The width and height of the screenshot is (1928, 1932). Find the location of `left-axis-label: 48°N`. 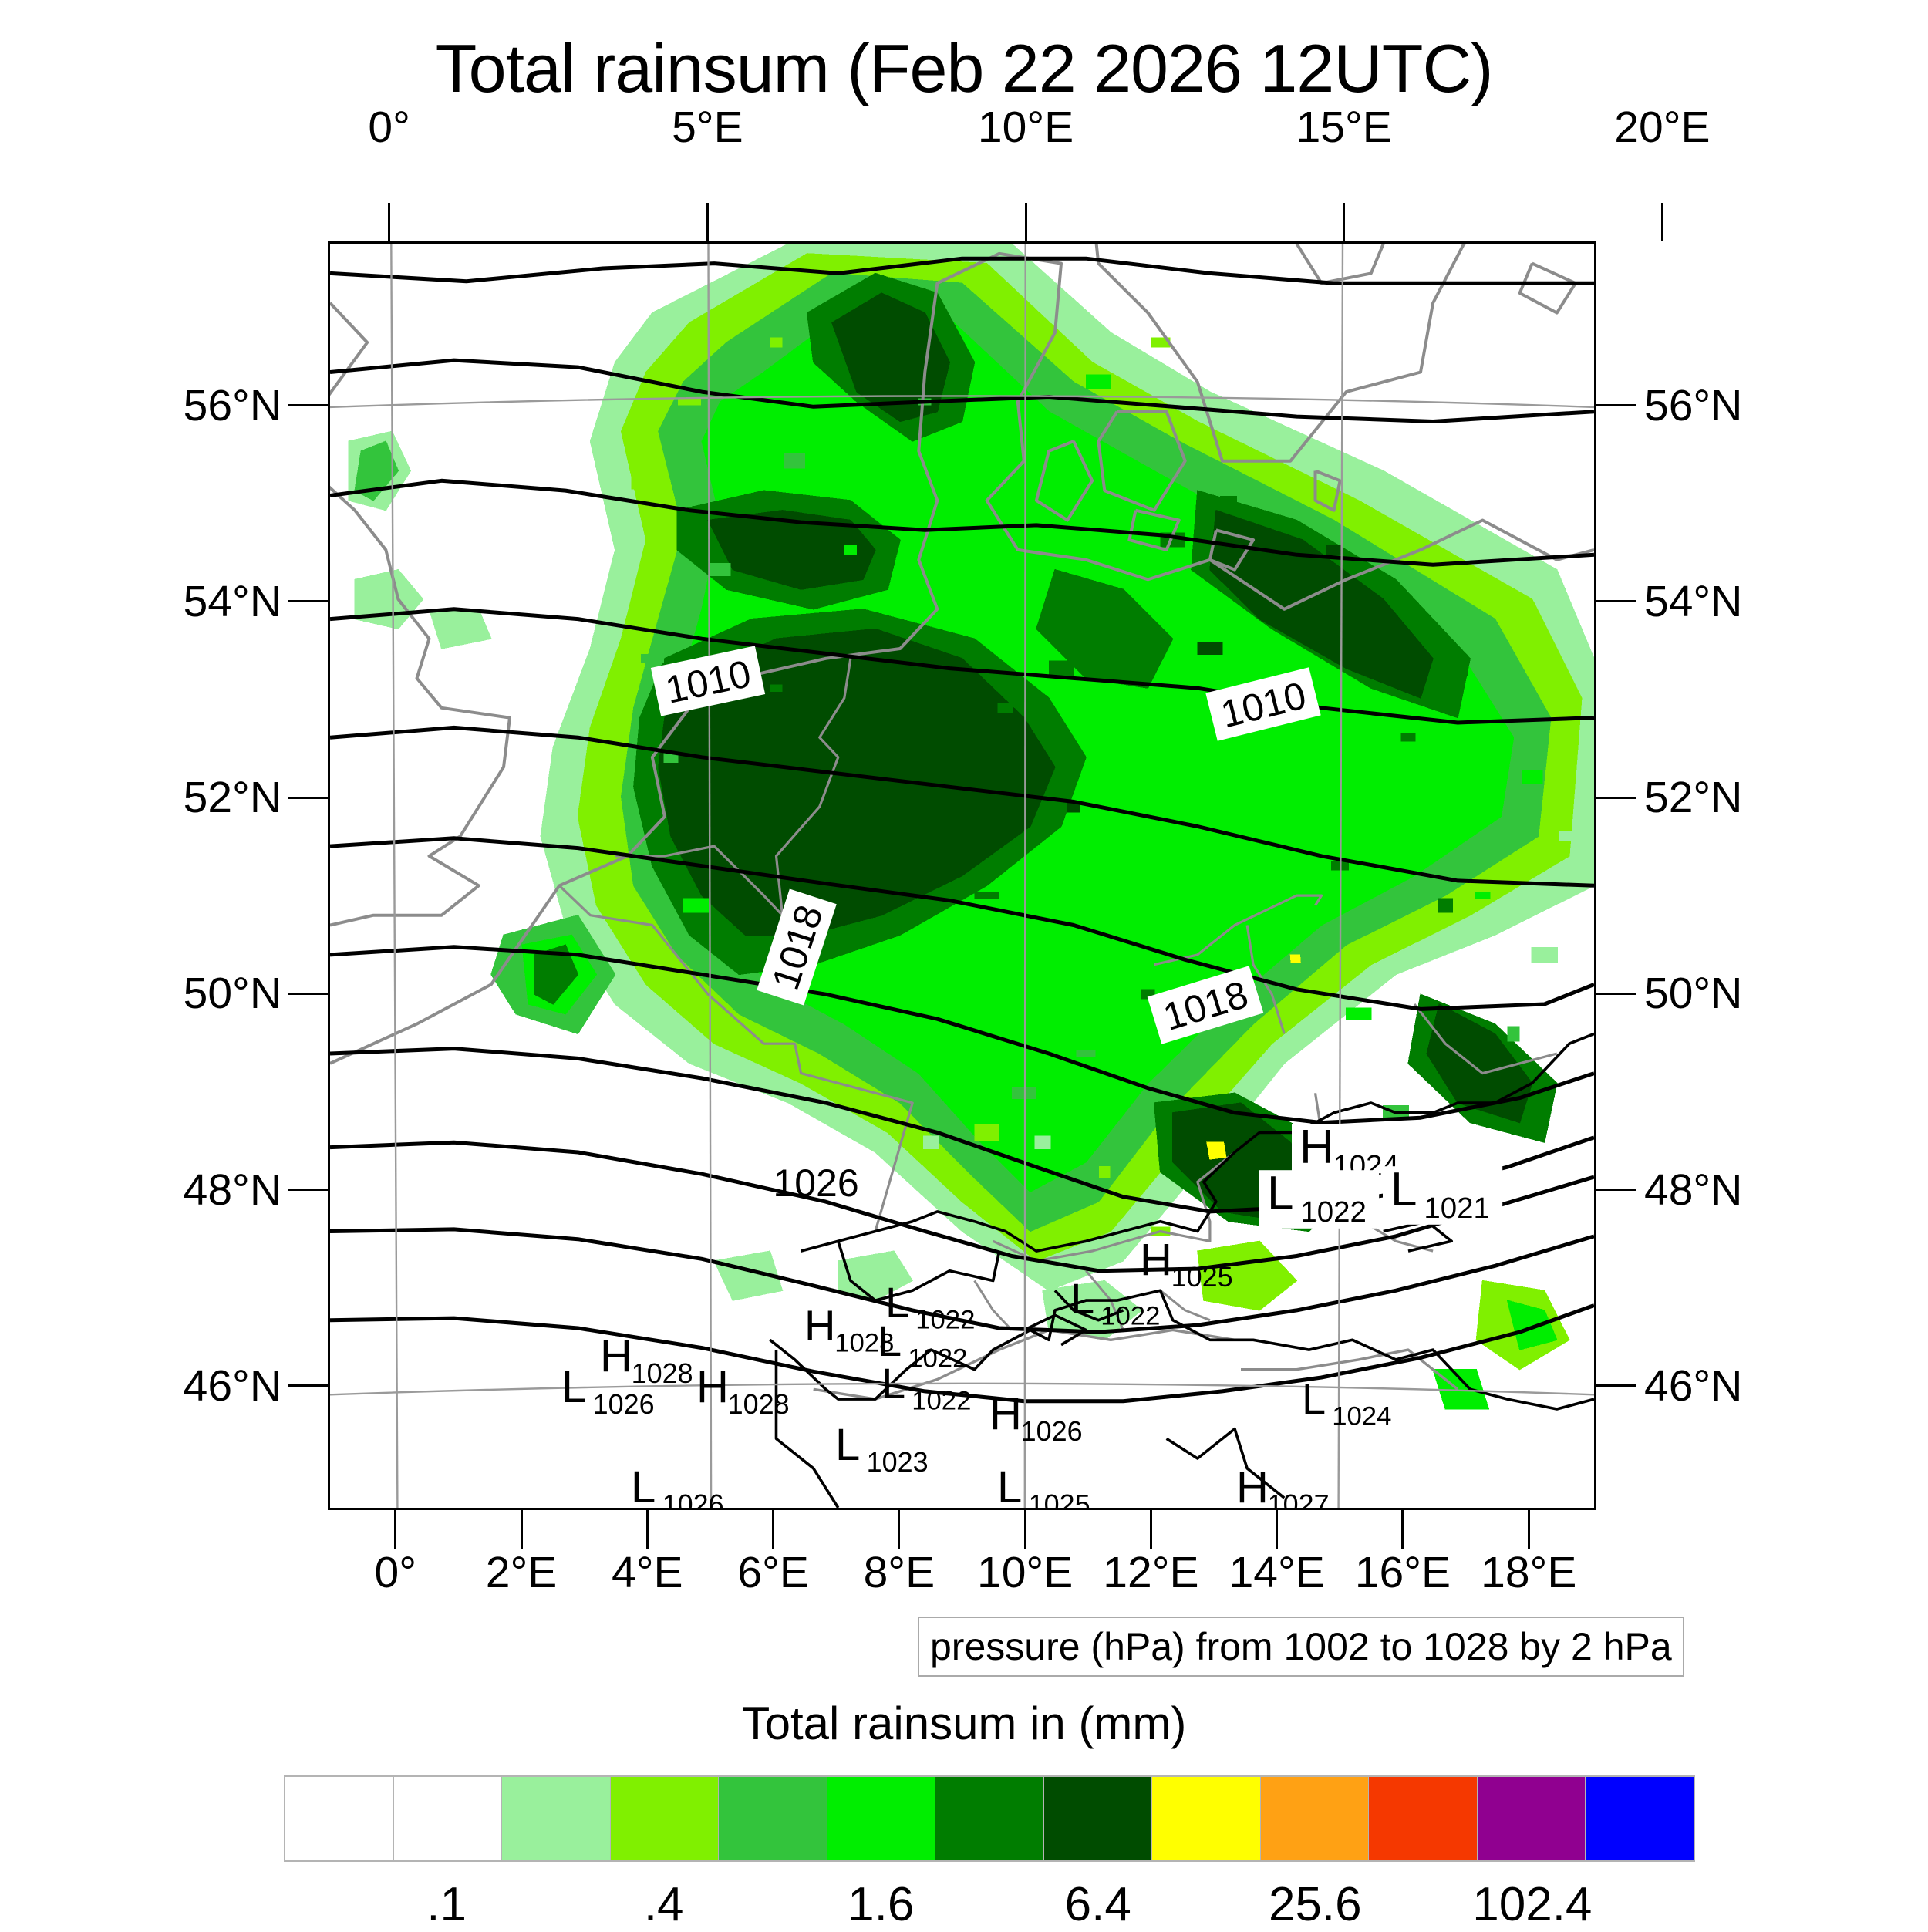

left-axis-label: 48°N is located at coordinates (232, 1190).